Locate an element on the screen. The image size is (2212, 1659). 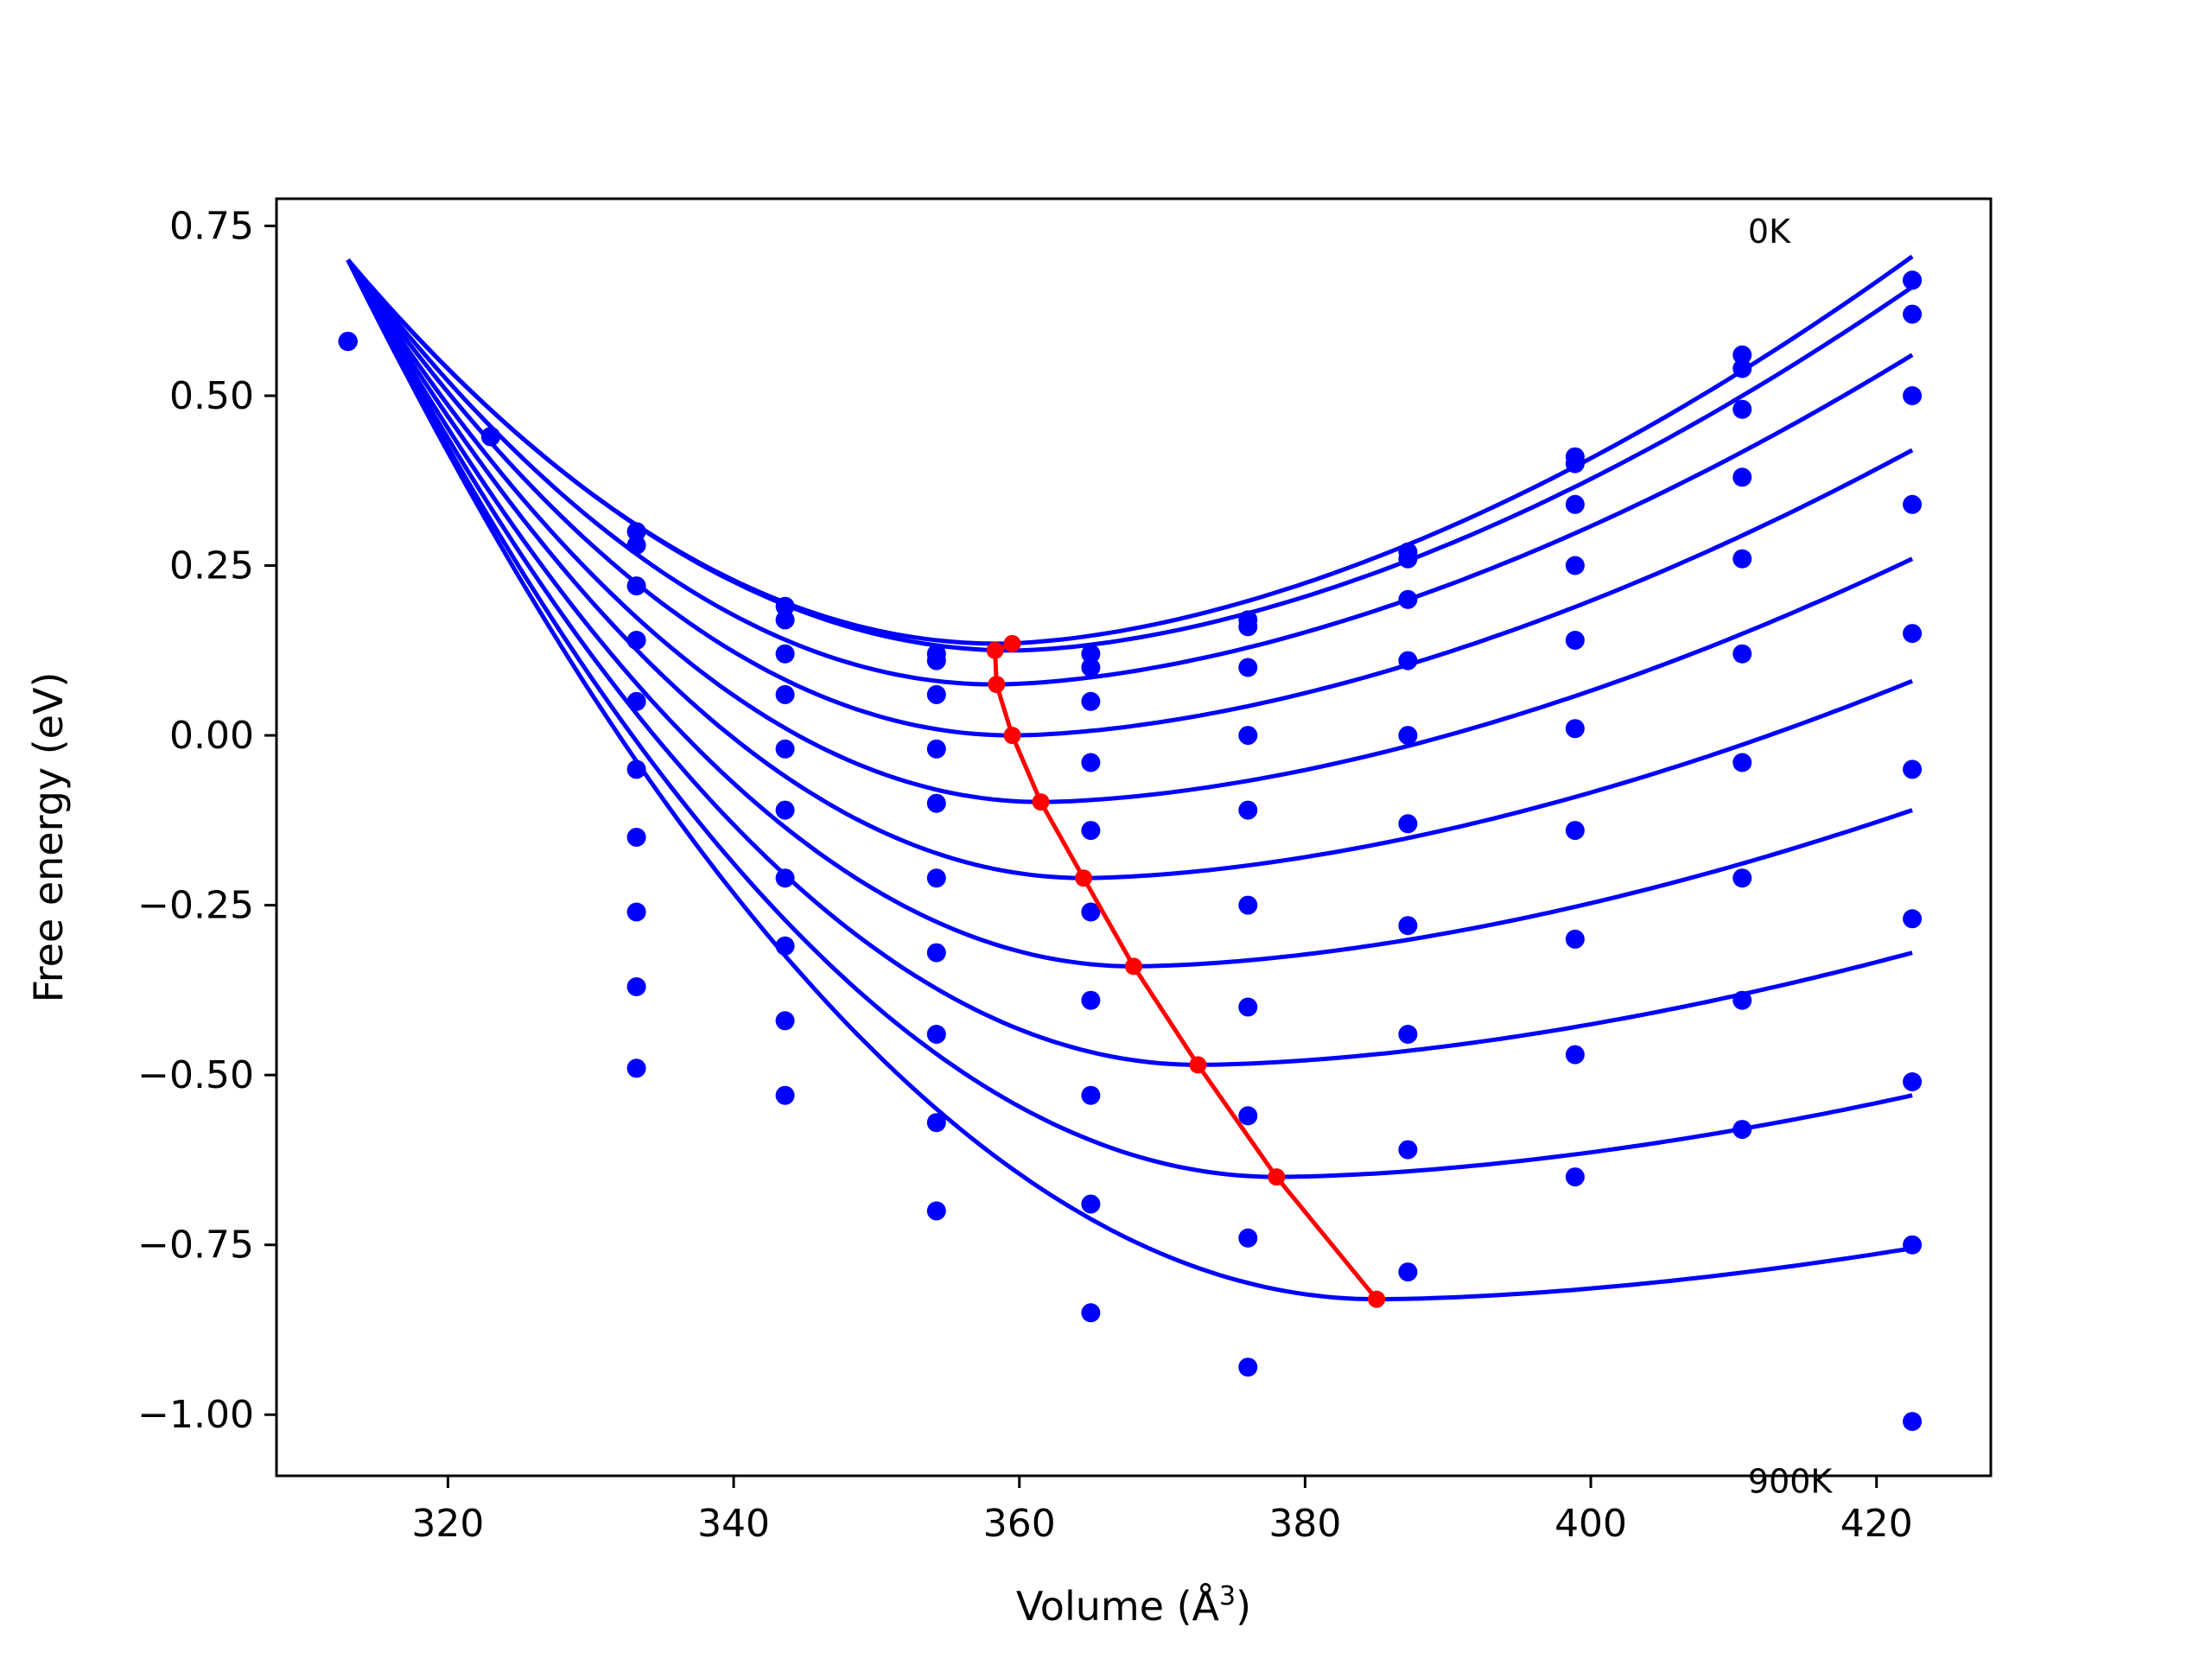
x-tick-label: 320 is located at coordinates (448, 1524).